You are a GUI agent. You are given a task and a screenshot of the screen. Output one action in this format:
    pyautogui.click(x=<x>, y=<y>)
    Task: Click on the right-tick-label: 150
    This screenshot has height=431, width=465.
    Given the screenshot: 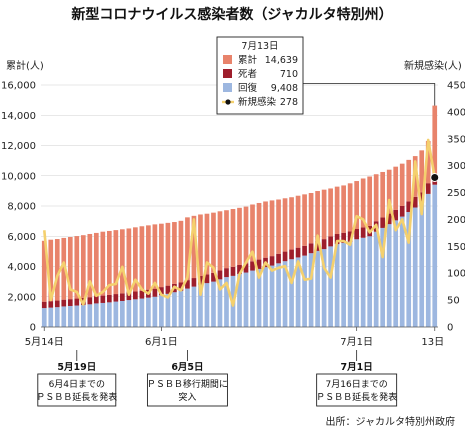 What is the action you would take?
    pyautogui.click(x=456, y=247)
    